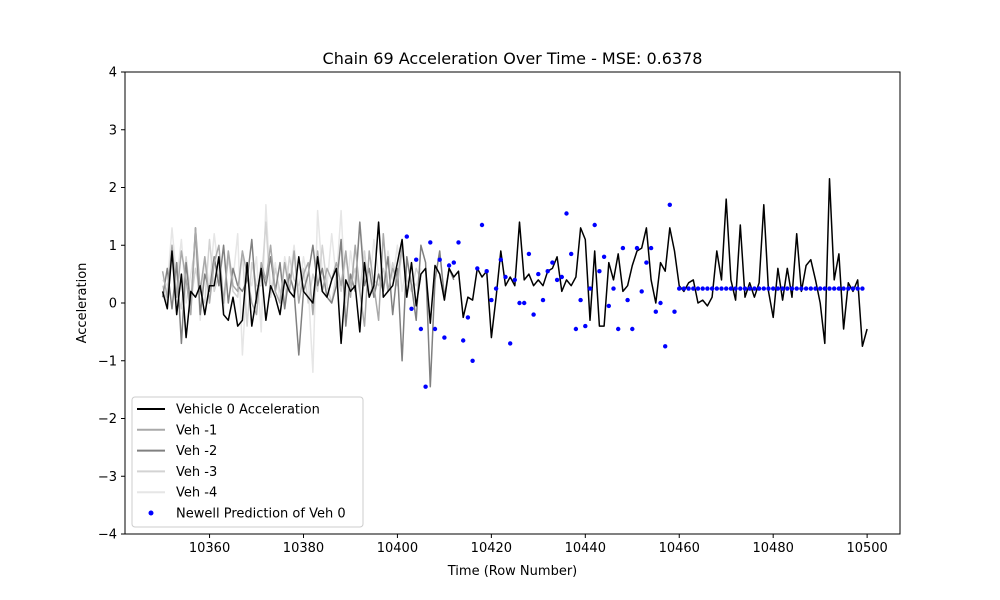  Describe the element at coordinates (209, 548) in the screenshot. I see `x-tick-label: 10360` at that location.